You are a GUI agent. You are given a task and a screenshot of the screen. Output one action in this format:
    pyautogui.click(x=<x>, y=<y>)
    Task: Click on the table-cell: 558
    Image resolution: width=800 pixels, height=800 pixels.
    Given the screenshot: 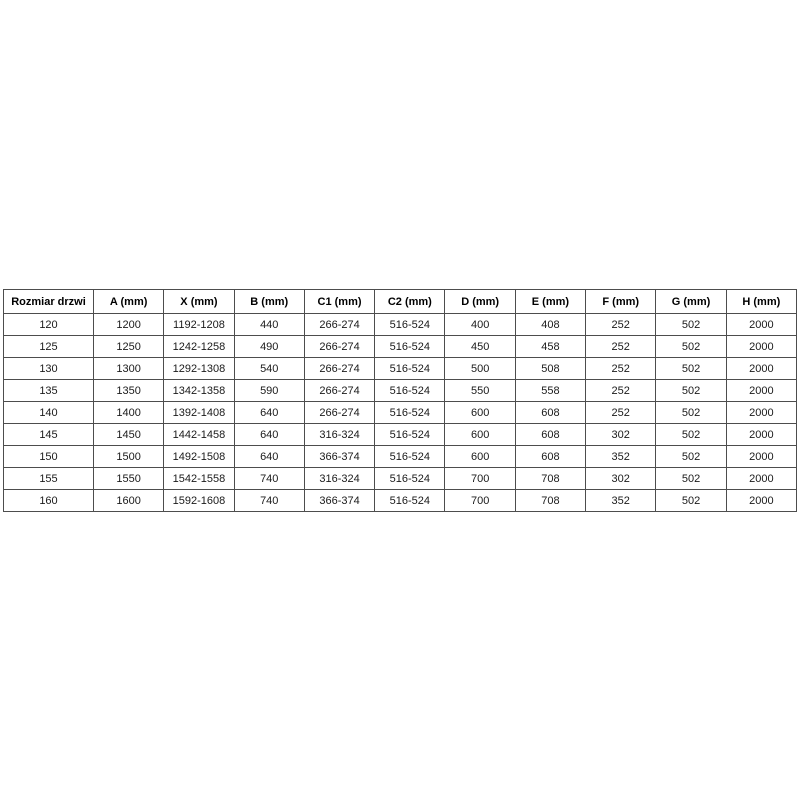 What is the action you would take?
    pyautogui.click(x=550, y=390)
    